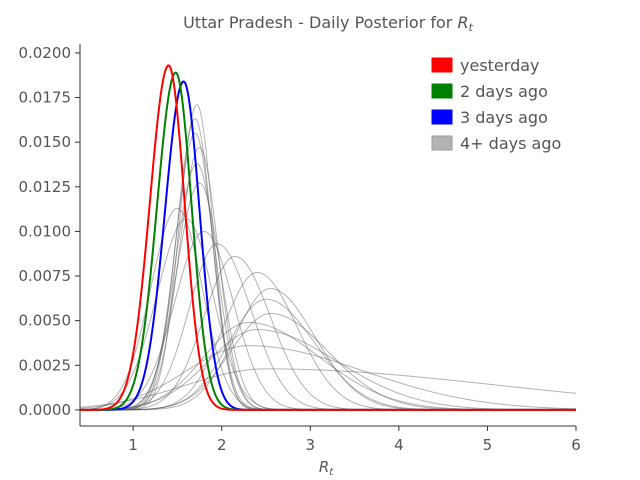  What do you see at coordinates (320, 22) in the screenshot?
I see `chart-title-prefix: Uttar Pradesh - Daily Posterior for` at bounding box center [320, 22].